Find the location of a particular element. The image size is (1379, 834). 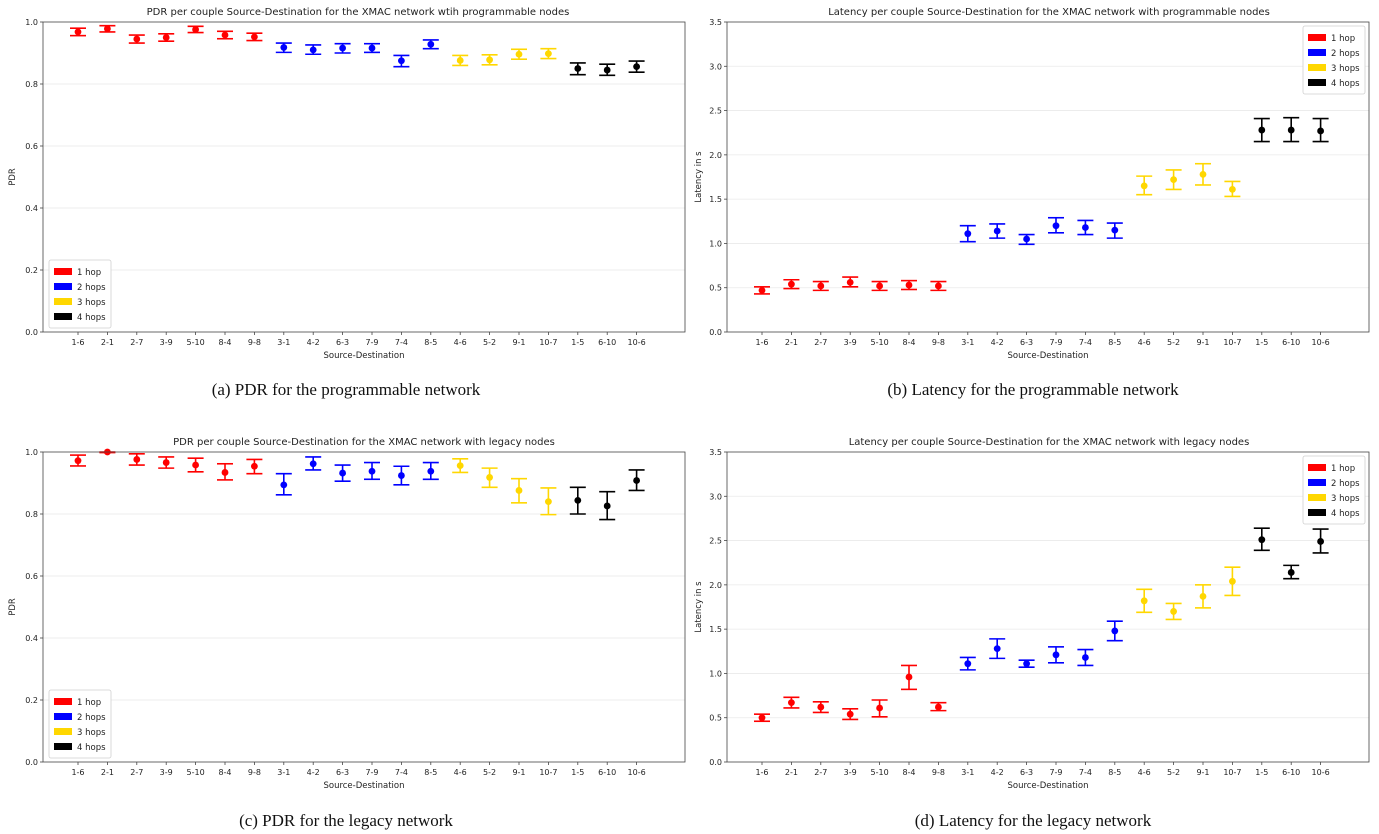

x-tick-label: 8-5 is located at coordinates (430, 342).